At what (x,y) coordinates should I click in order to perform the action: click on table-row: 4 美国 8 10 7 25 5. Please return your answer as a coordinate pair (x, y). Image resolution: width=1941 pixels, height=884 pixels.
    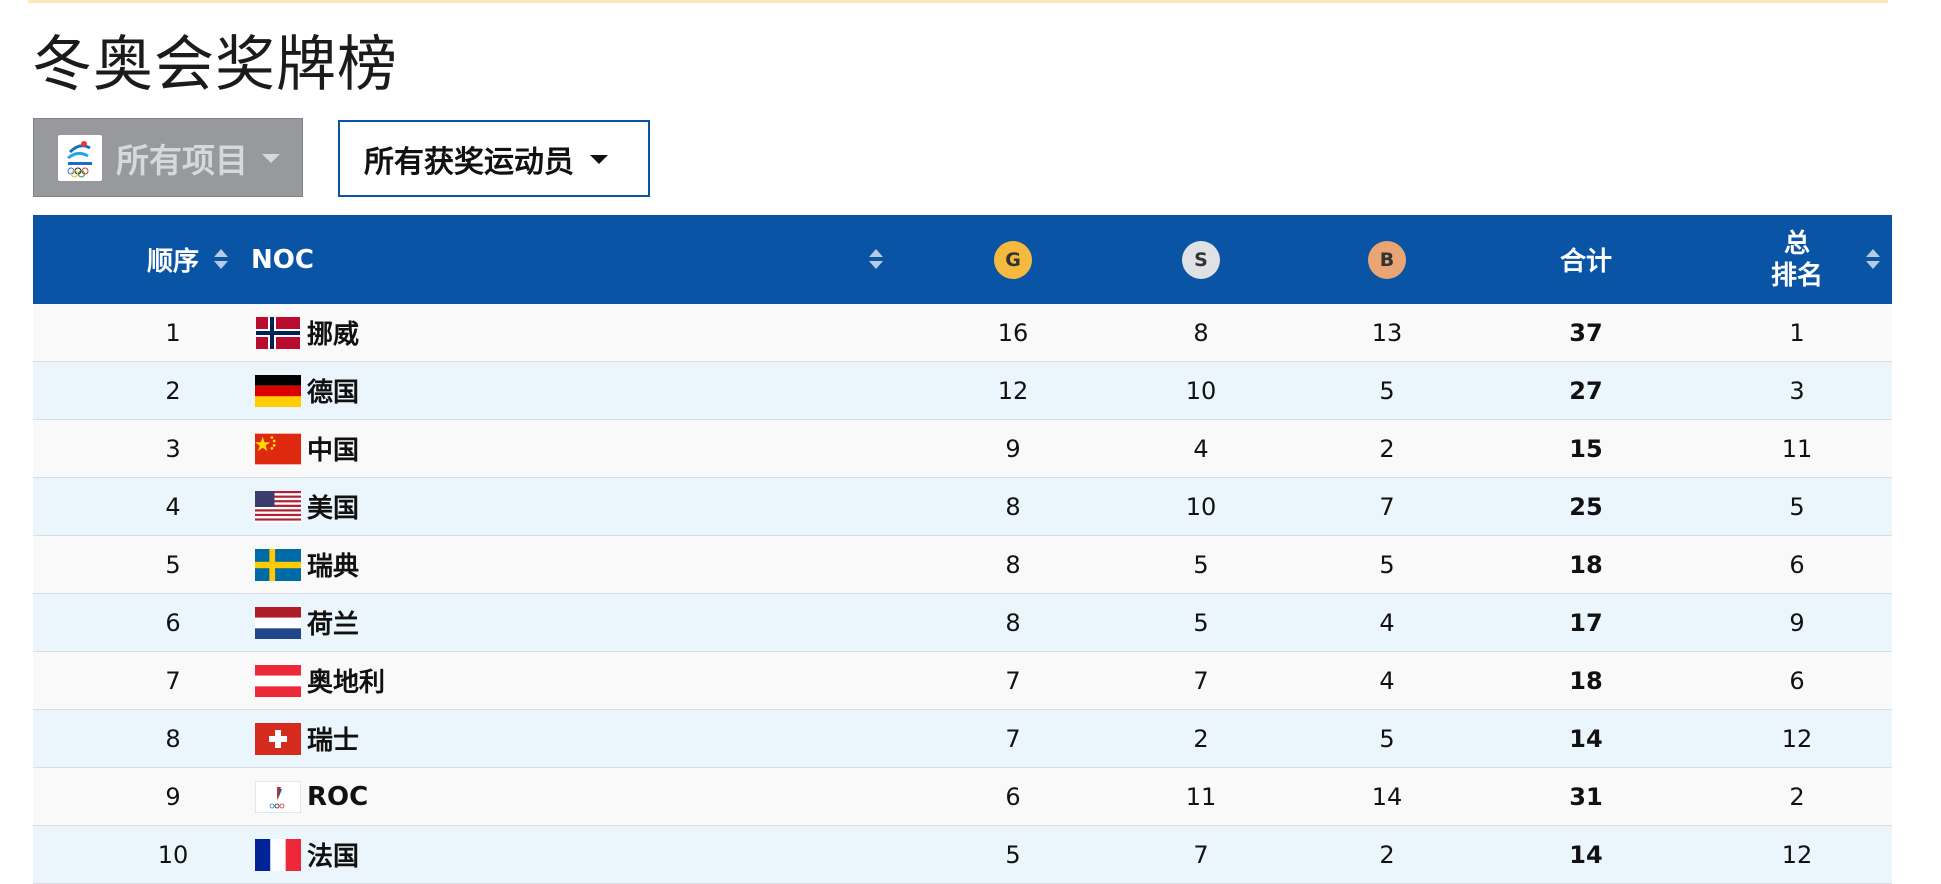
    Looking at the image, I should click on (962, 507).